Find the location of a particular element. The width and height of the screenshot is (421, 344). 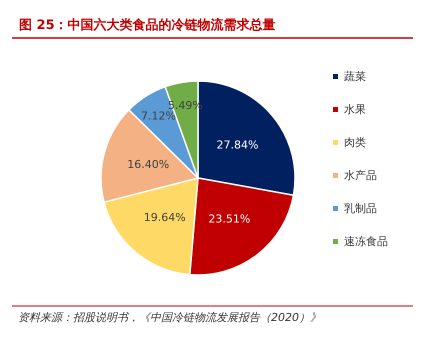

legend-label: 肉类 is located at coordinates (355, 142).